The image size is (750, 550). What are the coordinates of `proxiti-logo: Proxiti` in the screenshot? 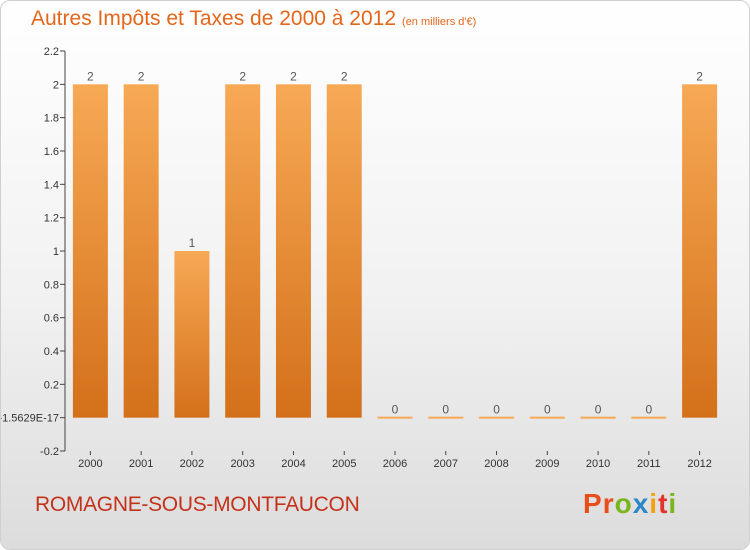 It's located at (630, 504).